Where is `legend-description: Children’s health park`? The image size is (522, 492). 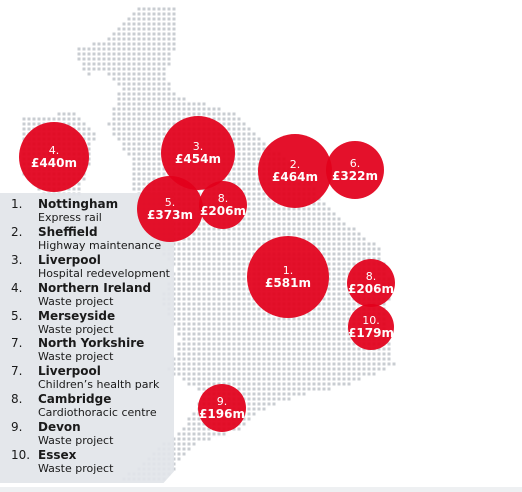
legend-description: Children’s health park is located at coordinates (99, 384).